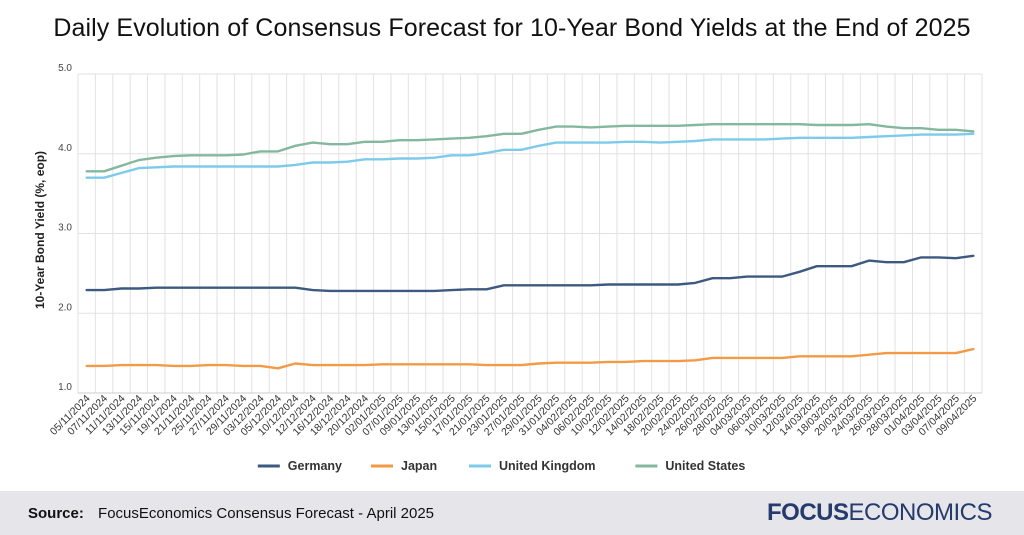 The width and height of the screenshot is (1024, 535). Describe the element at coordinates (65, 307) in the screenshot. I see `y-tick-label: 2.0` at that location.